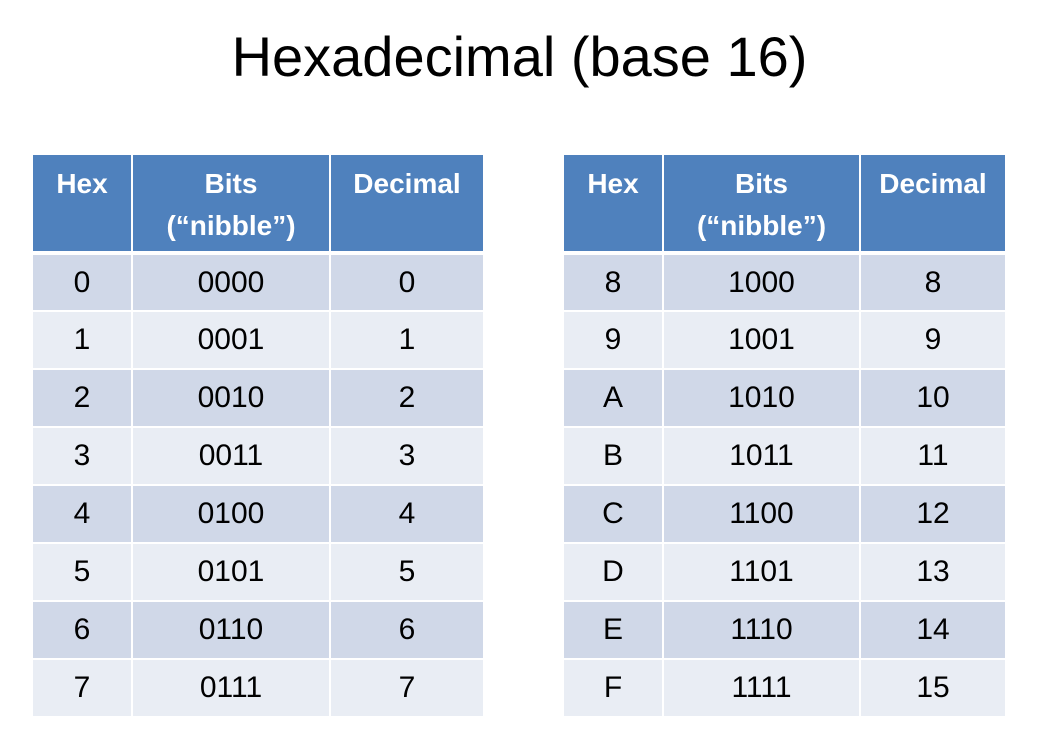 This screenshot has height=742, width=1039. What do you see at coordinates (231, 688) in the screenshot?
I see `bits-cell: 0111` at bounding box center [231, 688].